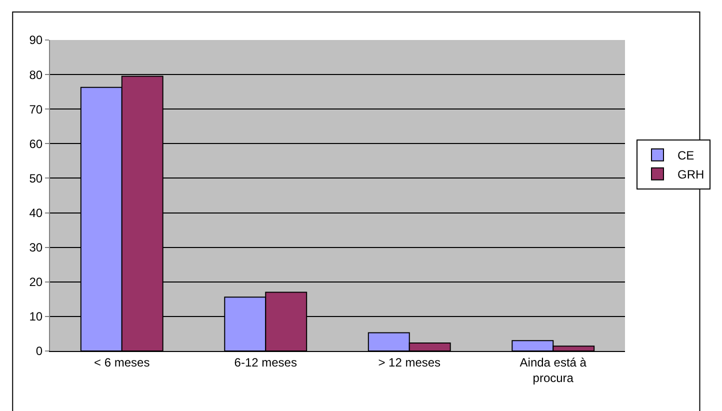 The height and width of the screenshot is (411, 722). What do you see at coordinates (691, 175) in the screenshot?
I see `legend-label: GRH` at bounding box center [691, 175].